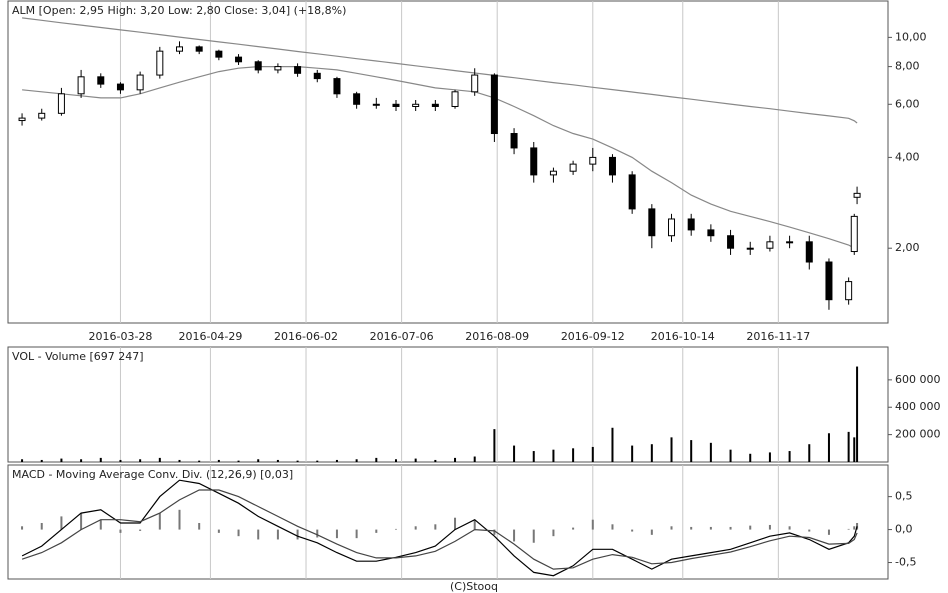 The width and height of the screenshot is (948, 593). Describe the element at coordinates (497, 336) in the screenshot. I see `x-tick-label: 2016-08-09` at that location.